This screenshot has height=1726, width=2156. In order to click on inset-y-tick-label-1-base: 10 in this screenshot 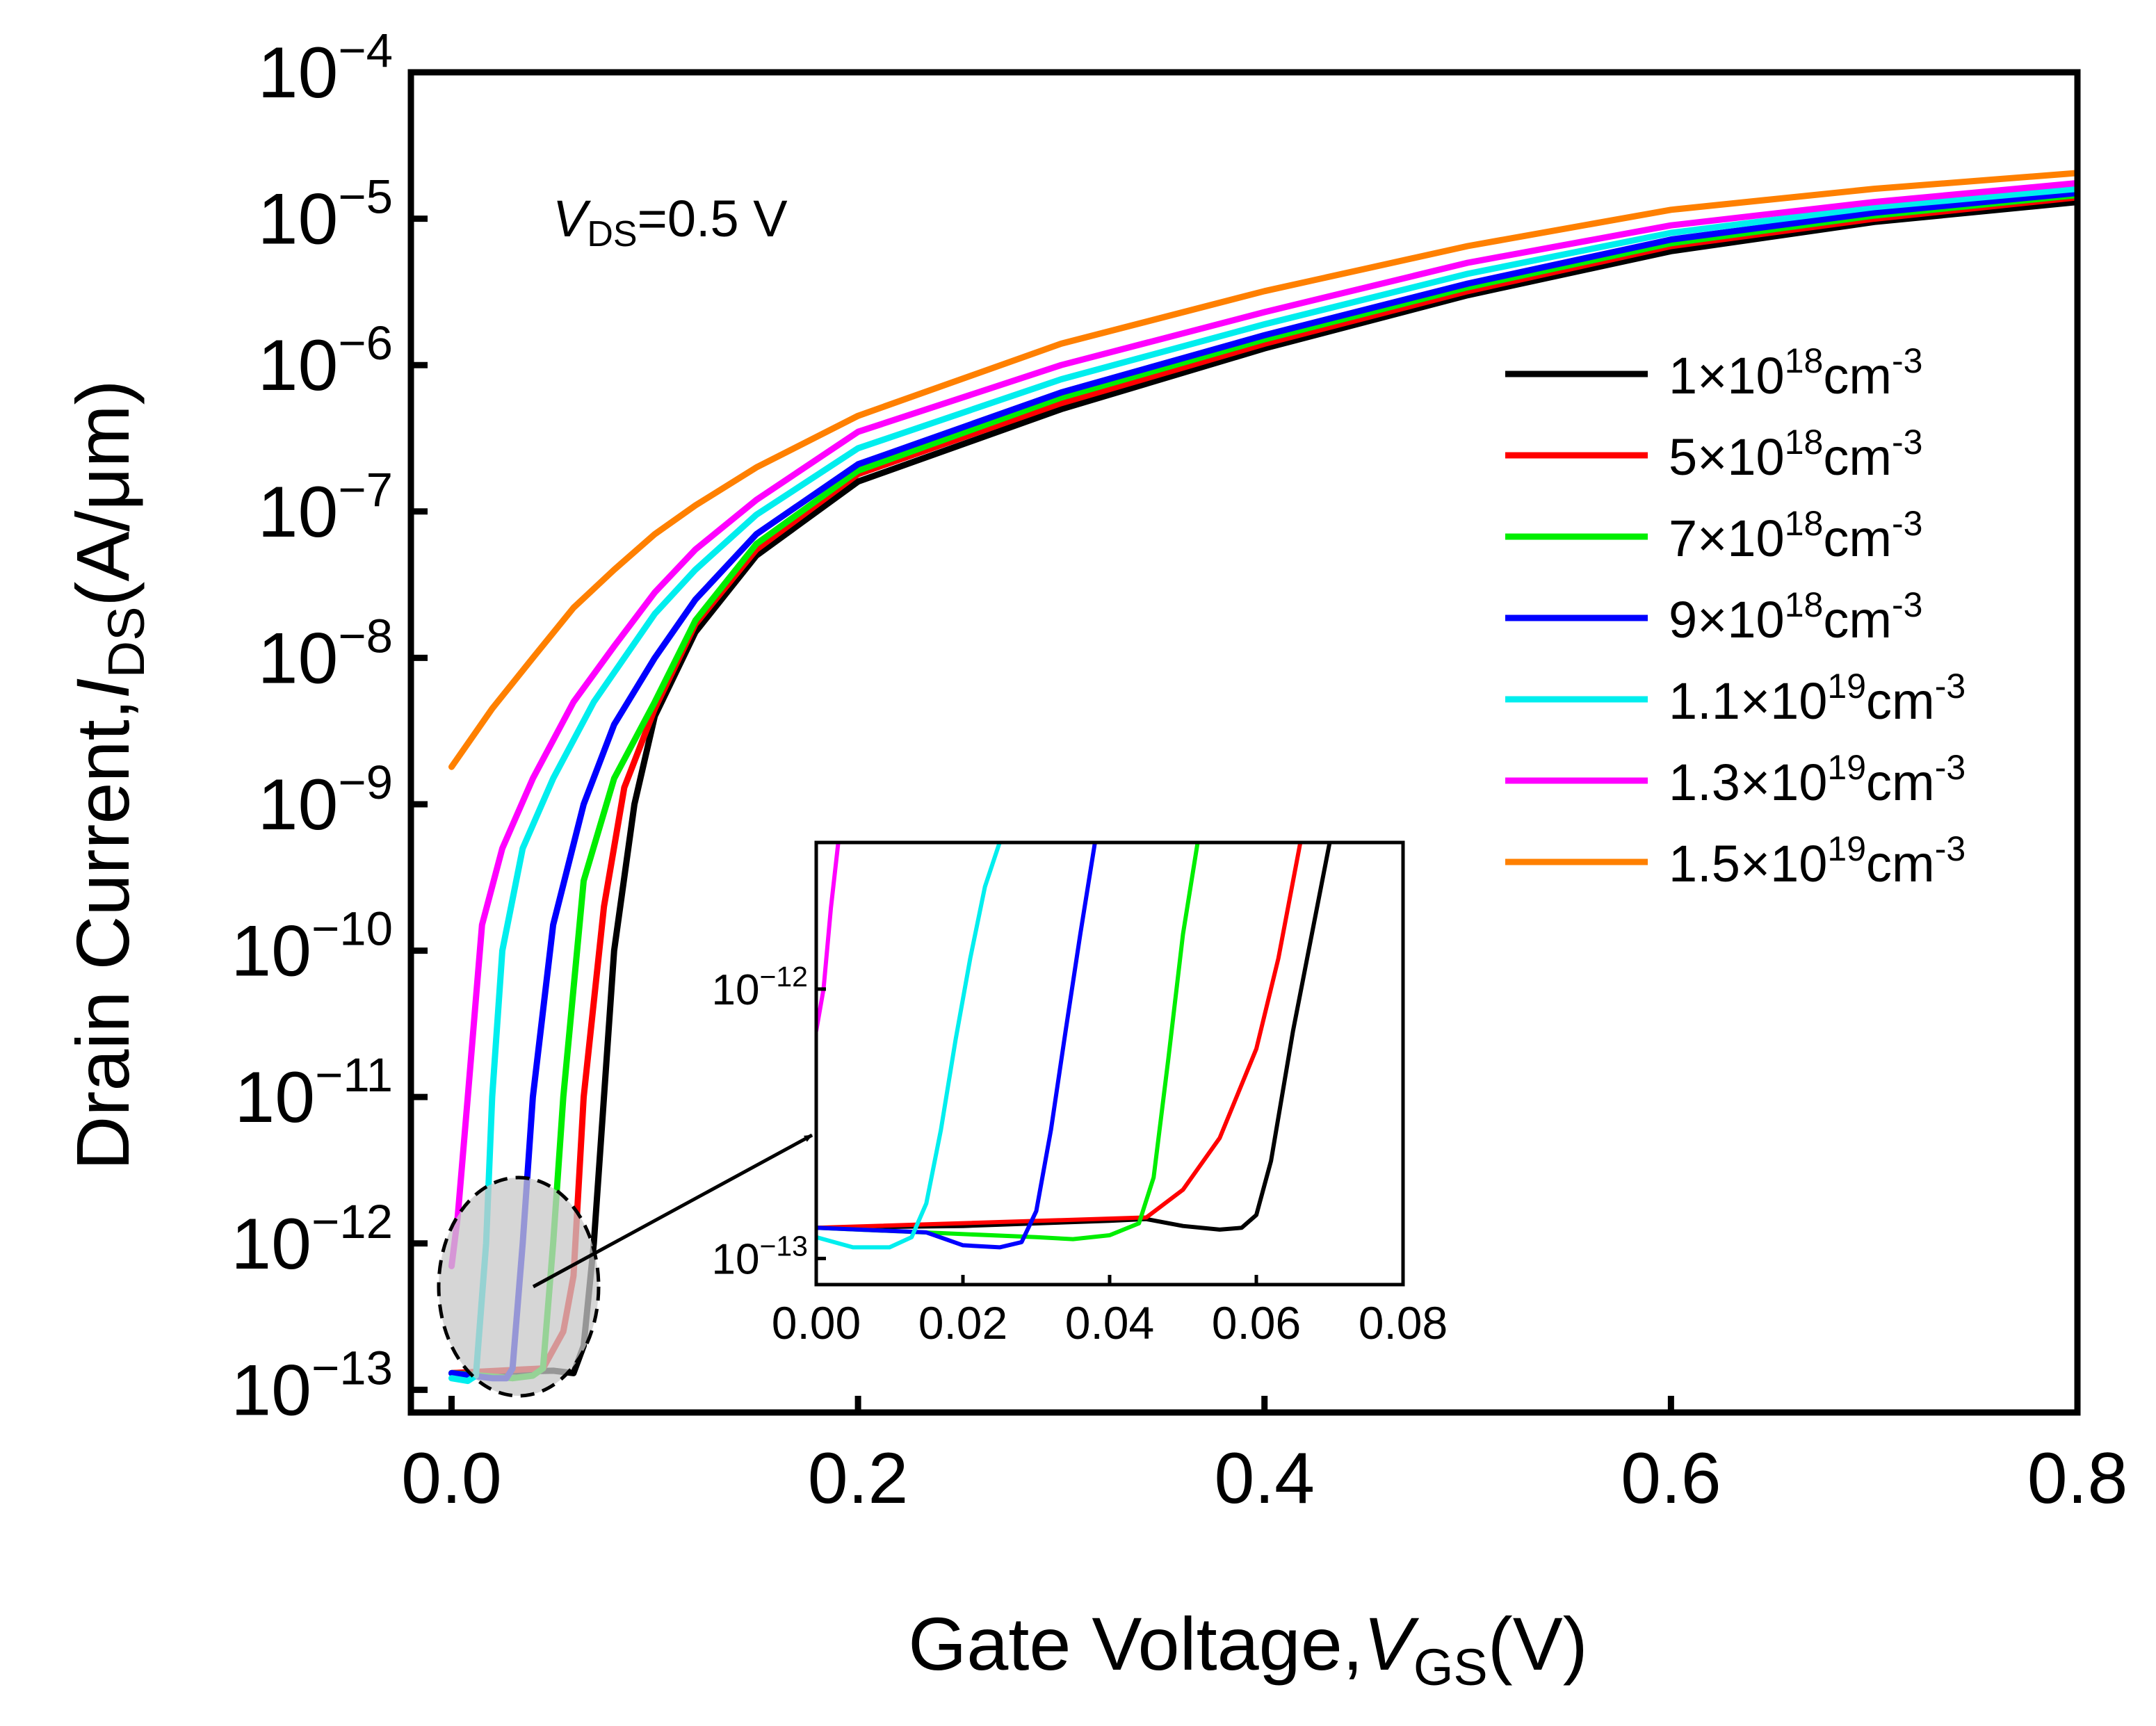, I will do `click(735, 990)`.